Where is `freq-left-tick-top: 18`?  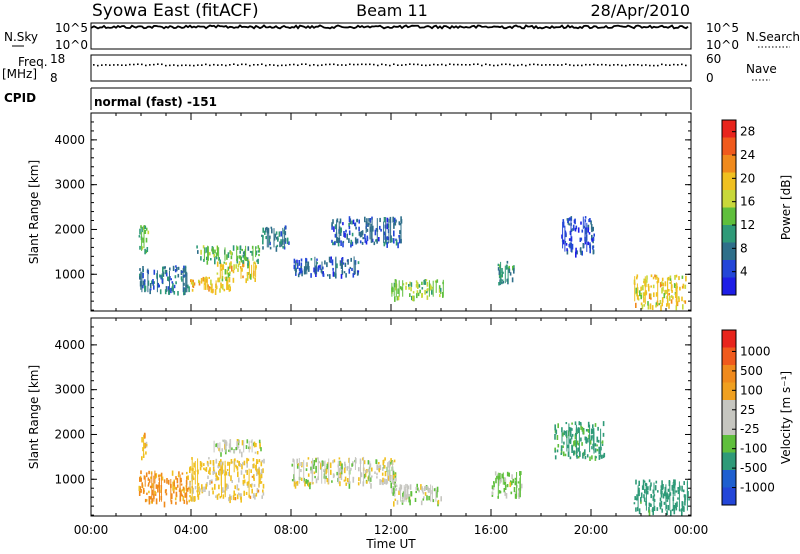 freq-left-tick-top: 18 is located at coordinates (57, 59).